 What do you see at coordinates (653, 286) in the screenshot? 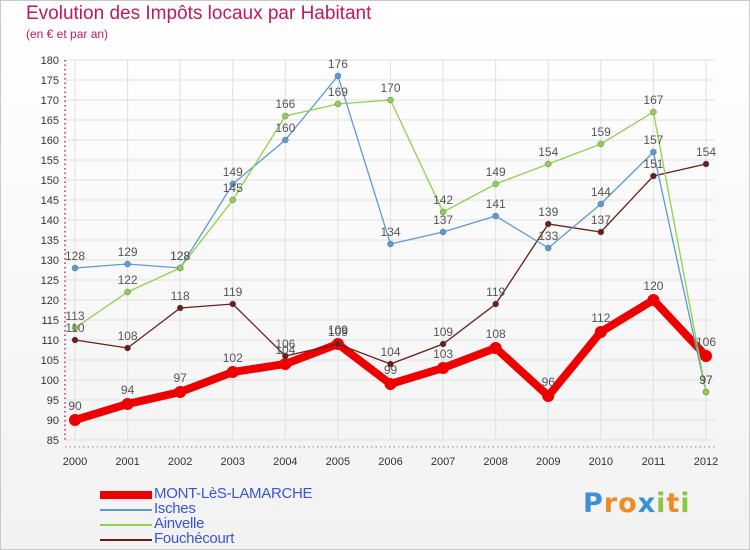
I see `data-label: 120` at bounding box center [653, 286].